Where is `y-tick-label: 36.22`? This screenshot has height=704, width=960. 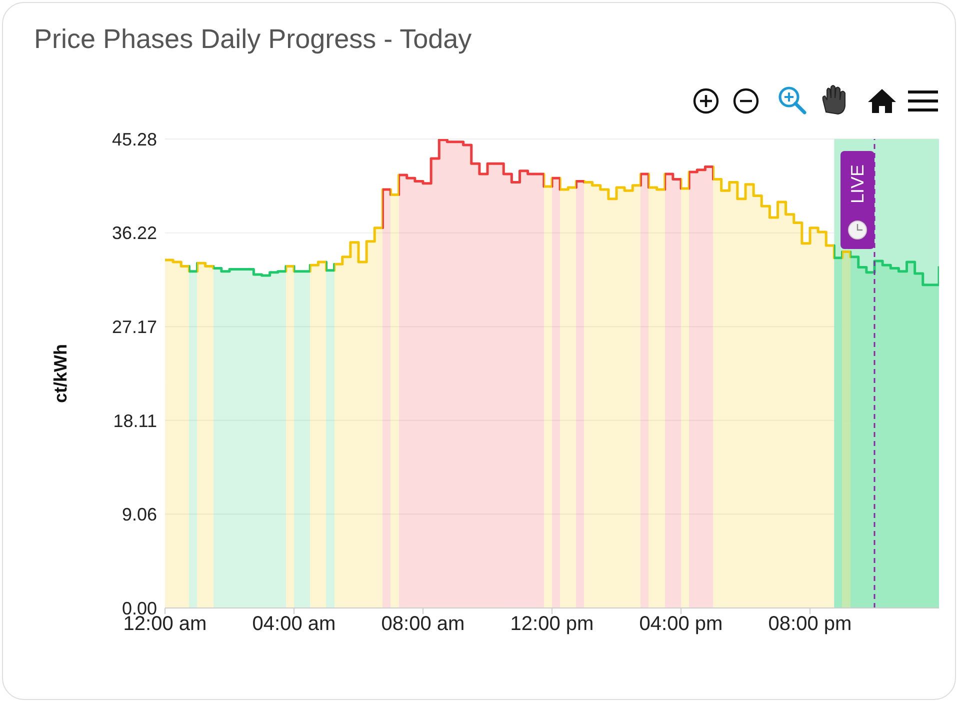 y-tick-label: 36.22 is located at coordinates (134, 233).